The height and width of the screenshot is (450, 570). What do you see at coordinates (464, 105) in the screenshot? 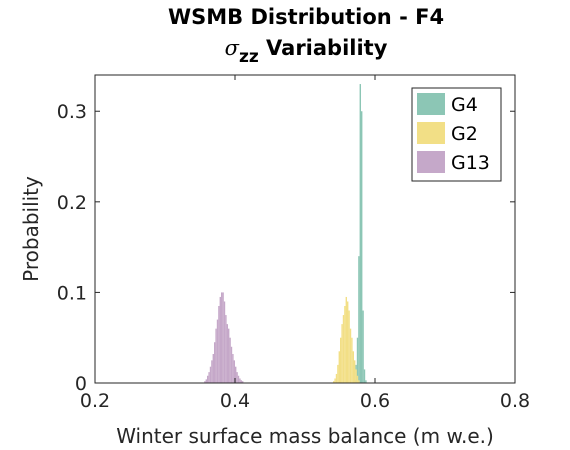
I see `legend-label-g4: G4` at bounding box center [464, 105].